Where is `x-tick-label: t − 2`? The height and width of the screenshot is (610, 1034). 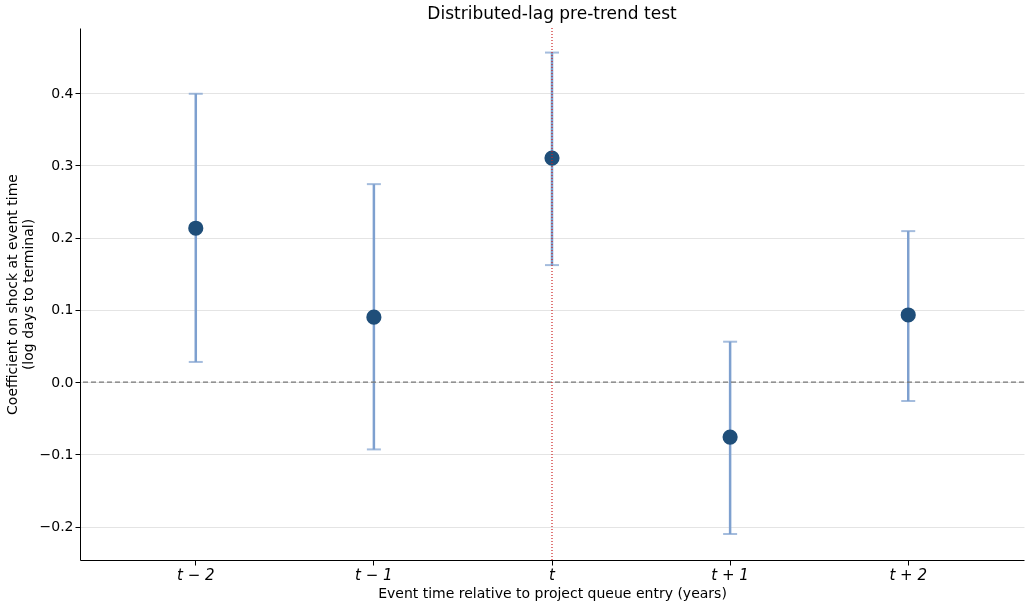
x-tick-label: t − 2 is located at coordinates (196, 574).